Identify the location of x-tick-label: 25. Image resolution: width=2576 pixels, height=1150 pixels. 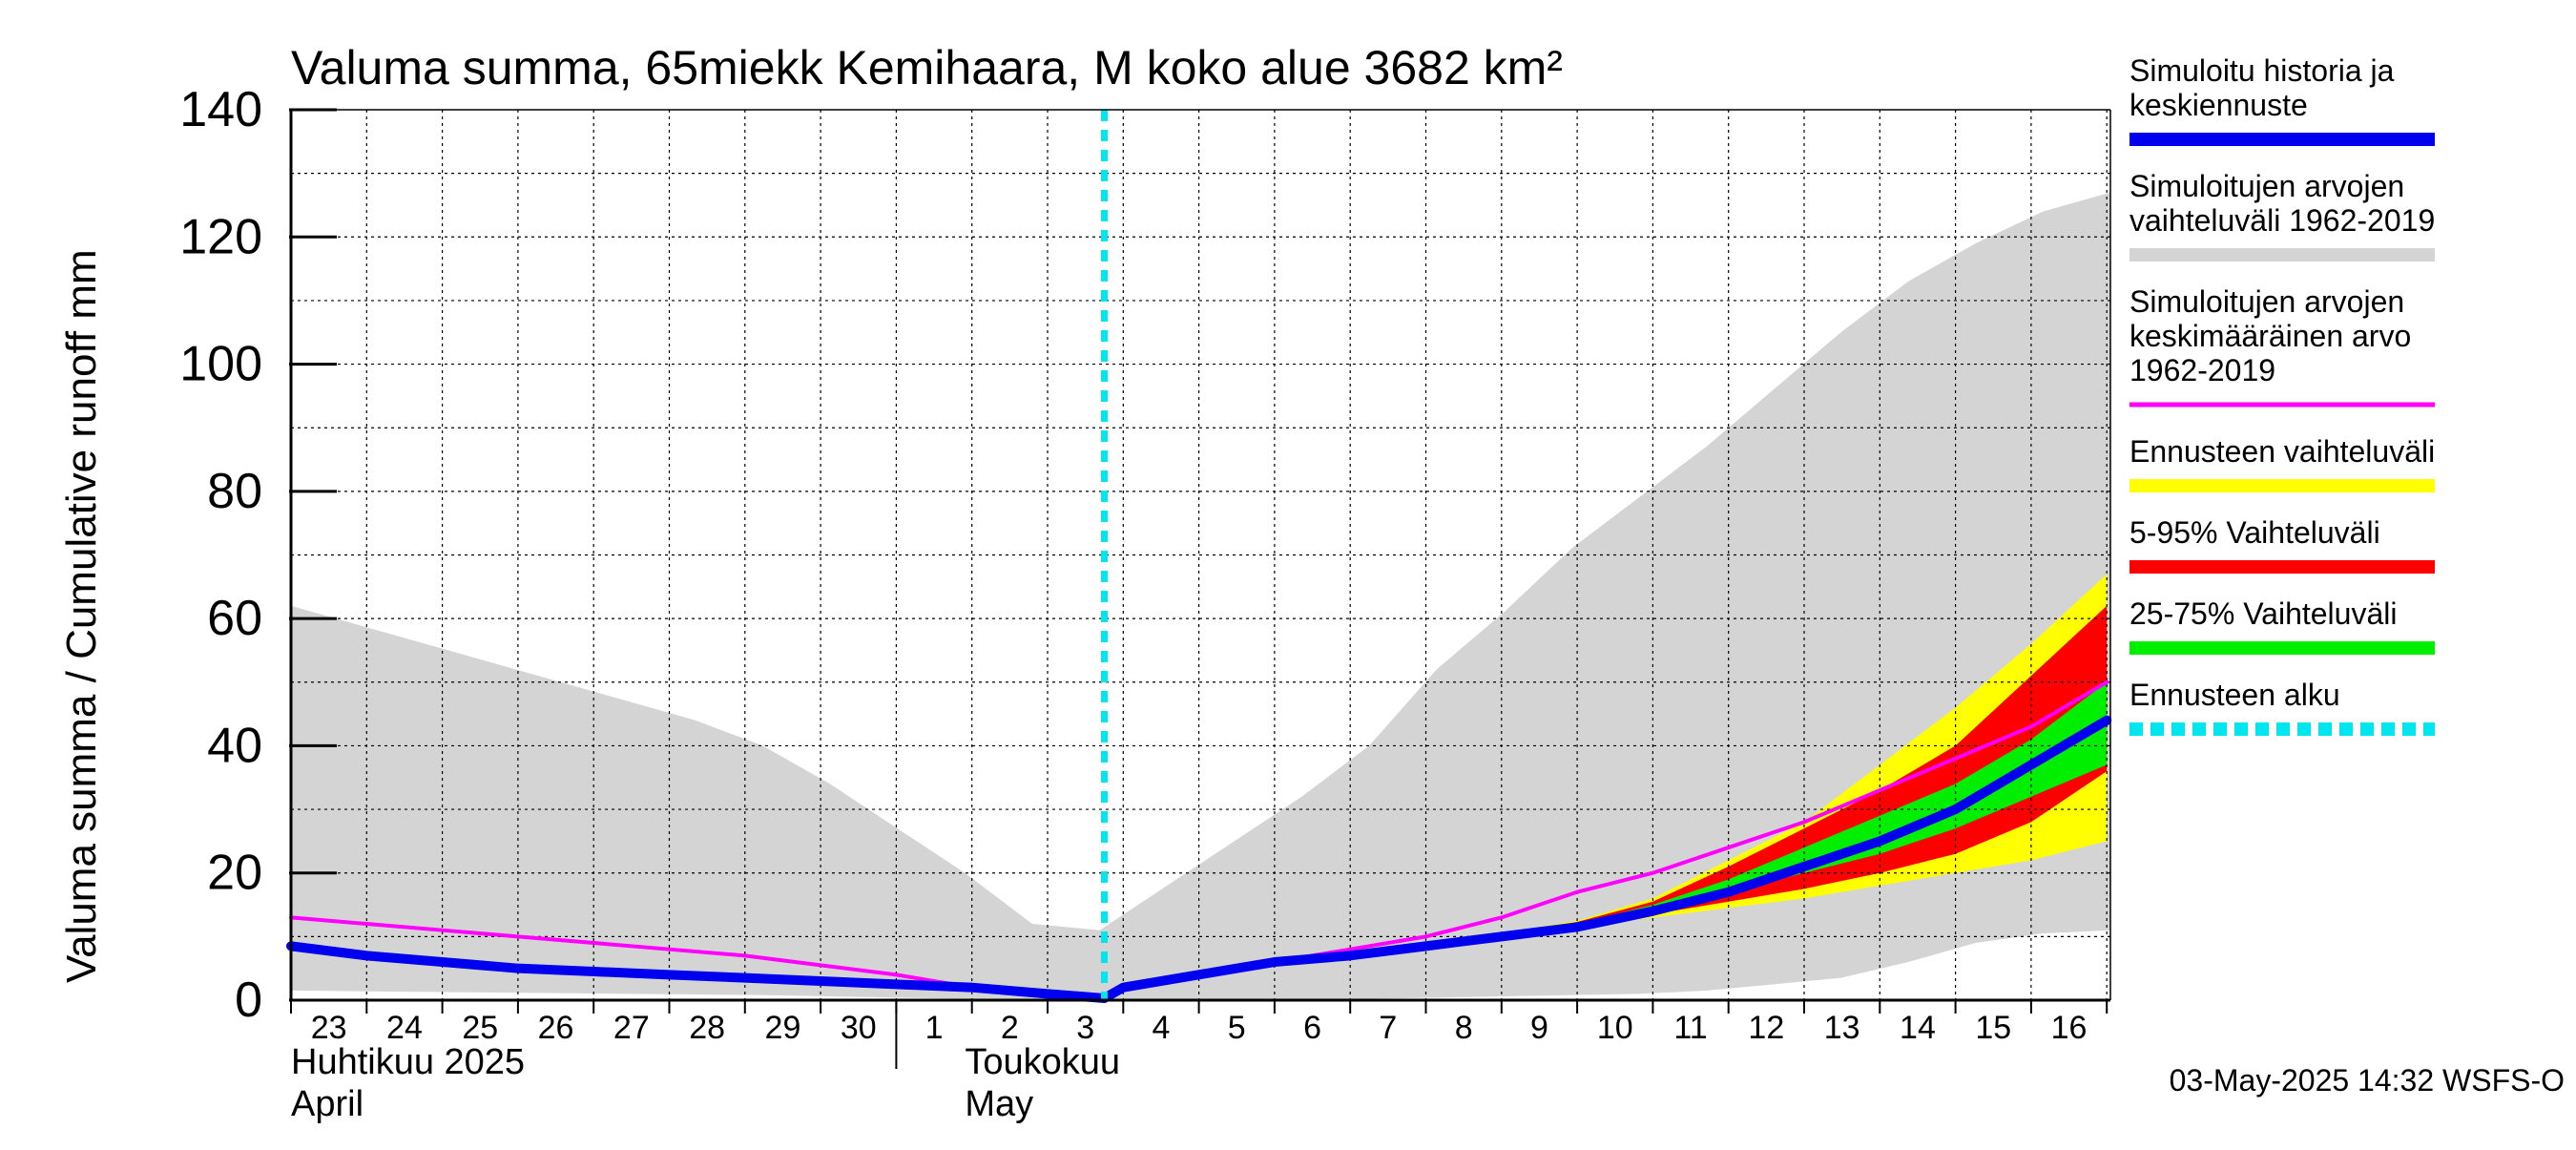
(480, 1028).